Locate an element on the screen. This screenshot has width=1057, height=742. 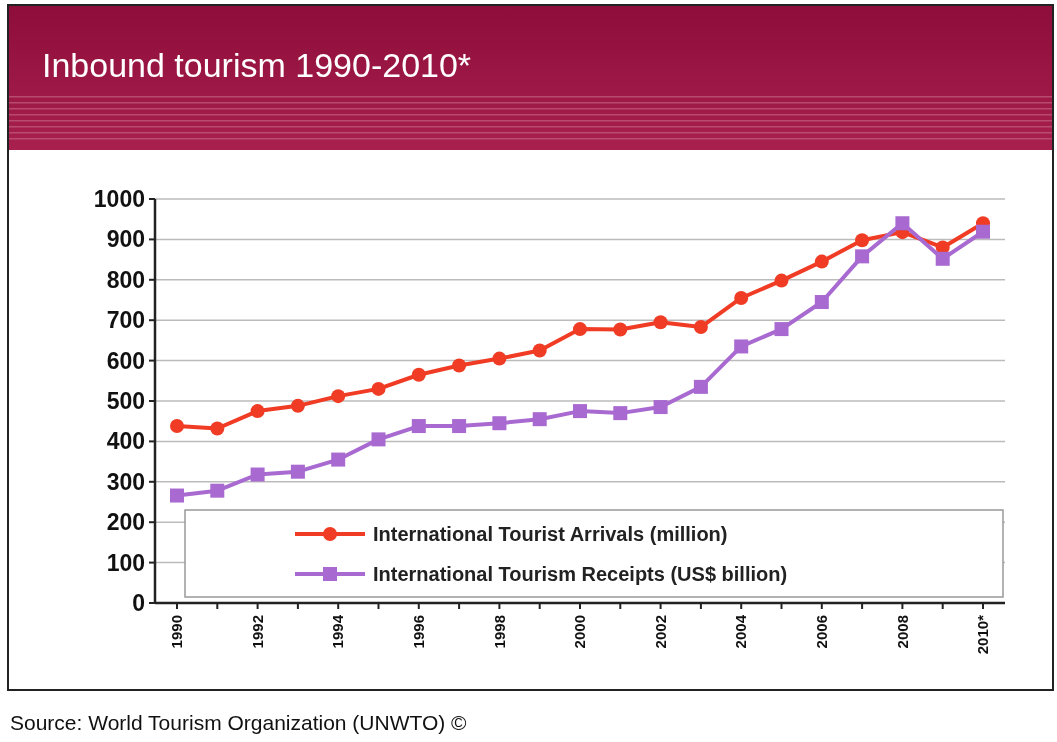
x-tick-label: 2008 is located at coordinates (902, 632).